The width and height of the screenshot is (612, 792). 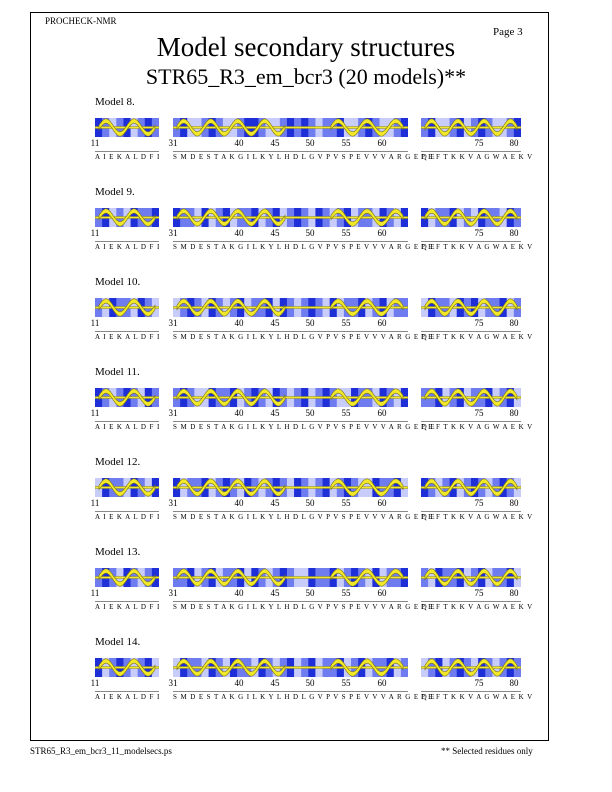 What do you see at coordinates (118, 462) in the screenshot?
I see `model-label: Model 12.` at bounding box center [118, 462].